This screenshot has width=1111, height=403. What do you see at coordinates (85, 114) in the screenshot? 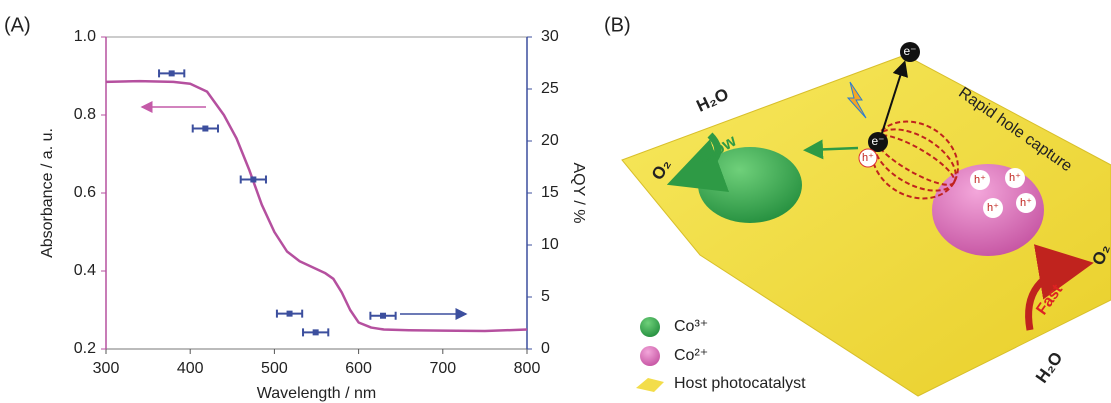
I see `y-tick-label: 0.8` at bounding box center [85, 114].